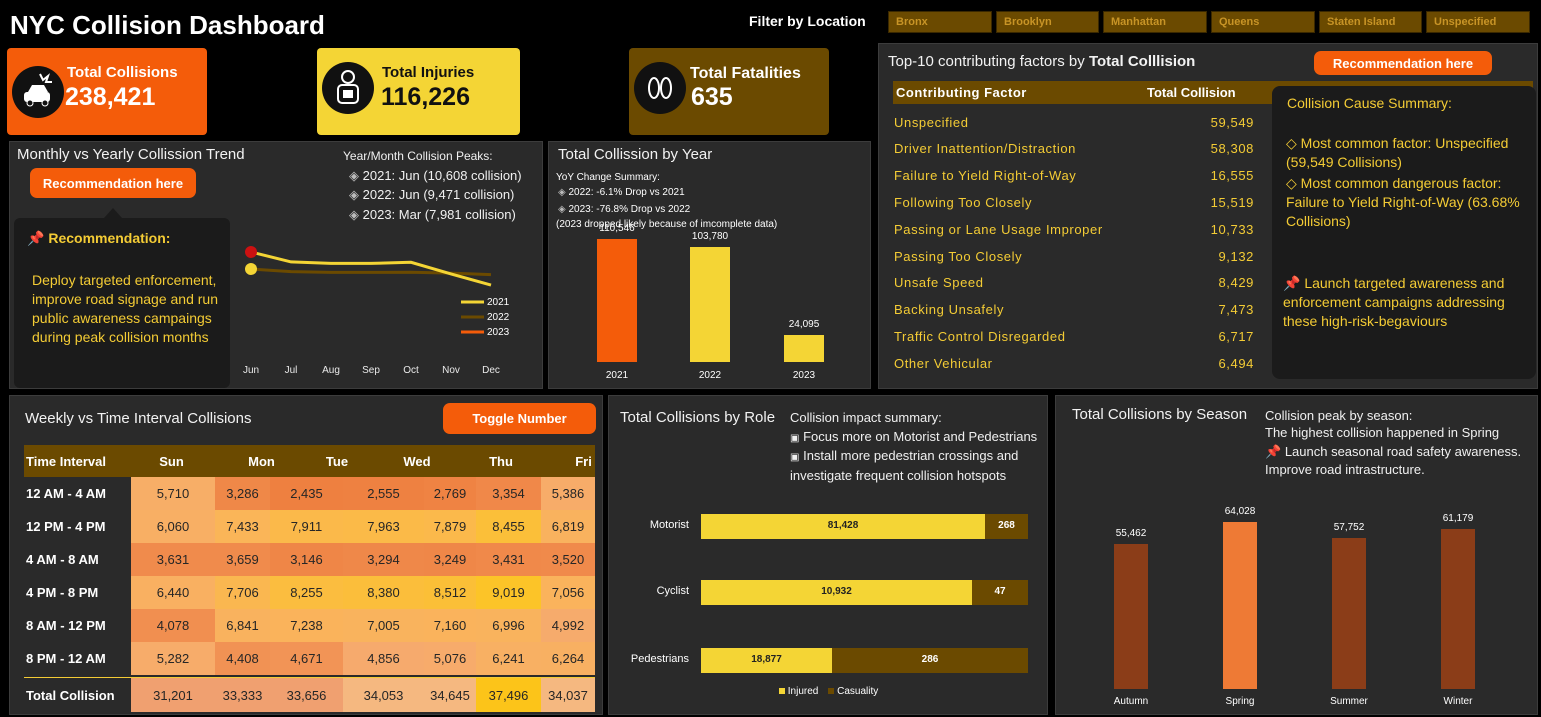 Image resolution: width=1541 pixels, height=717 pixels. Describe the element at coordinates (949, 310) in the screenshot. I see `factor-name: Backing Unsafely` at that location.